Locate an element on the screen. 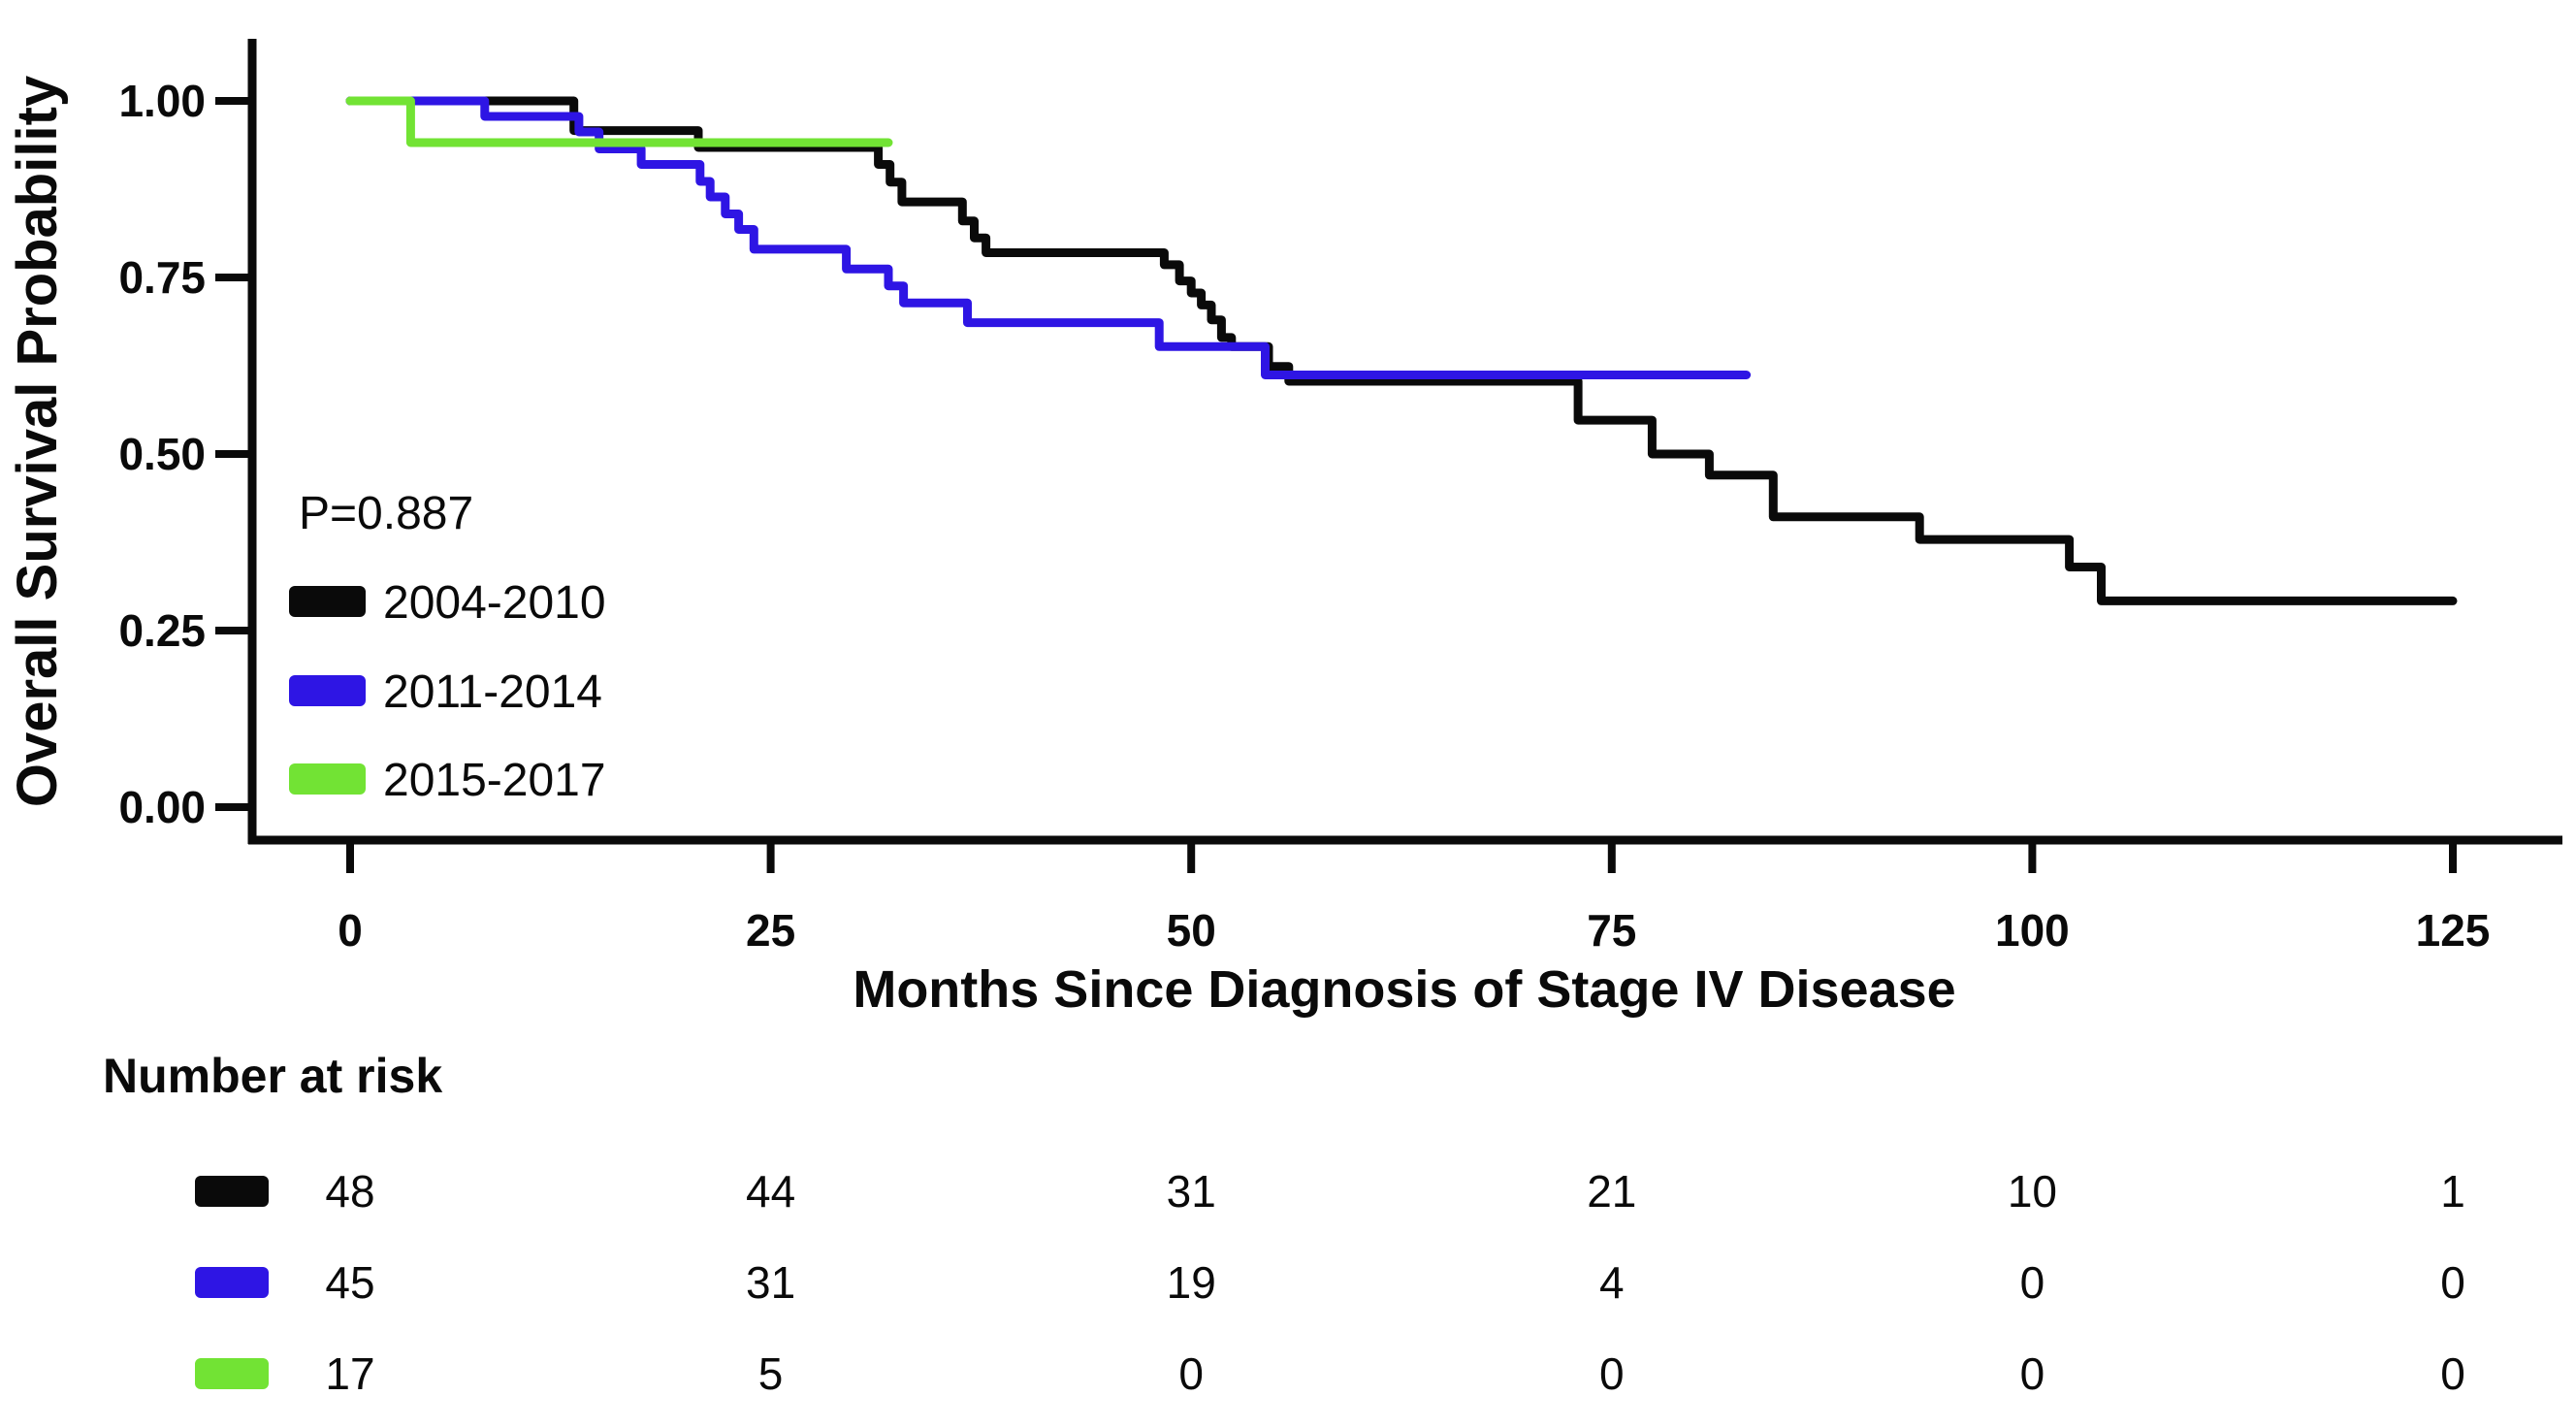  legend-label-2011-2014: 2011-2014 is located at coordinates (492, 692).